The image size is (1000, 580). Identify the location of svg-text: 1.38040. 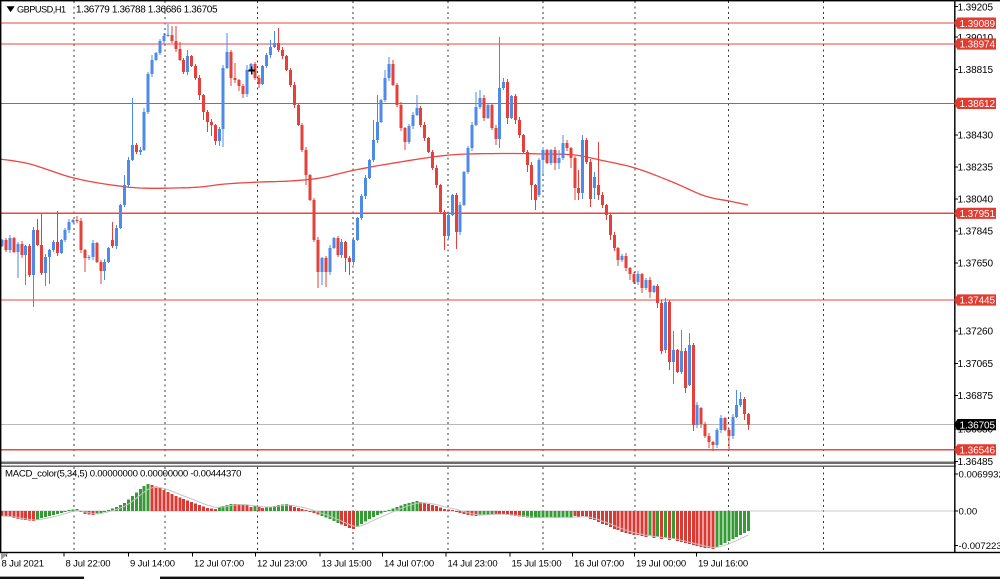
(976, 200).